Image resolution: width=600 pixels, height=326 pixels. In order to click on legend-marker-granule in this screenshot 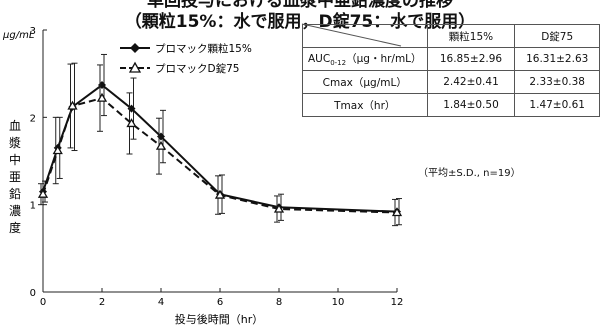, I will do `click(135, 48)`.